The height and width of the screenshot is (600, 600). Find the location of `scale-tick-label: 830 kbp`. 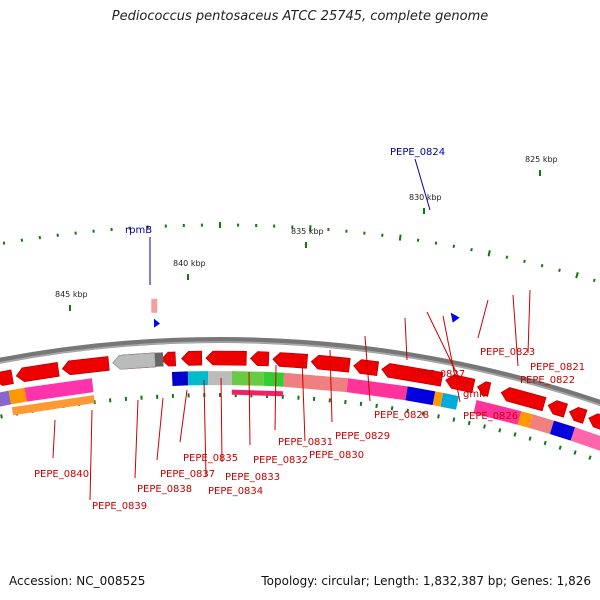

scale-tick-label: 830 kbp is located at coordinates (425, 197).